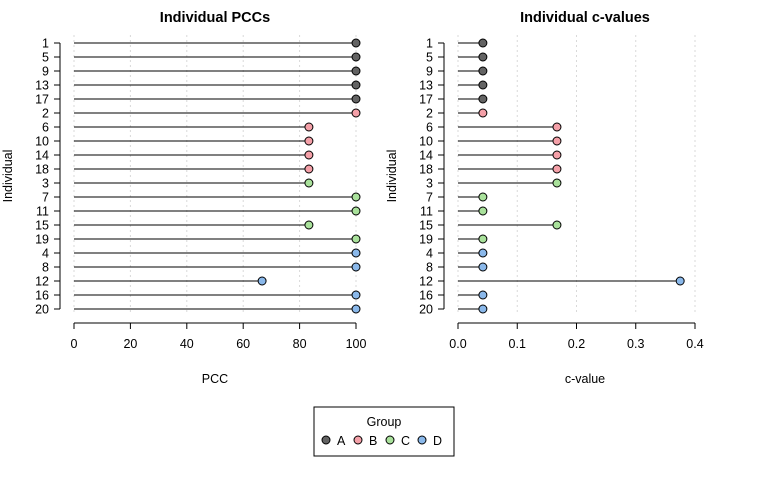  I want to click on legend-items: A B C D, so click(381, 441).